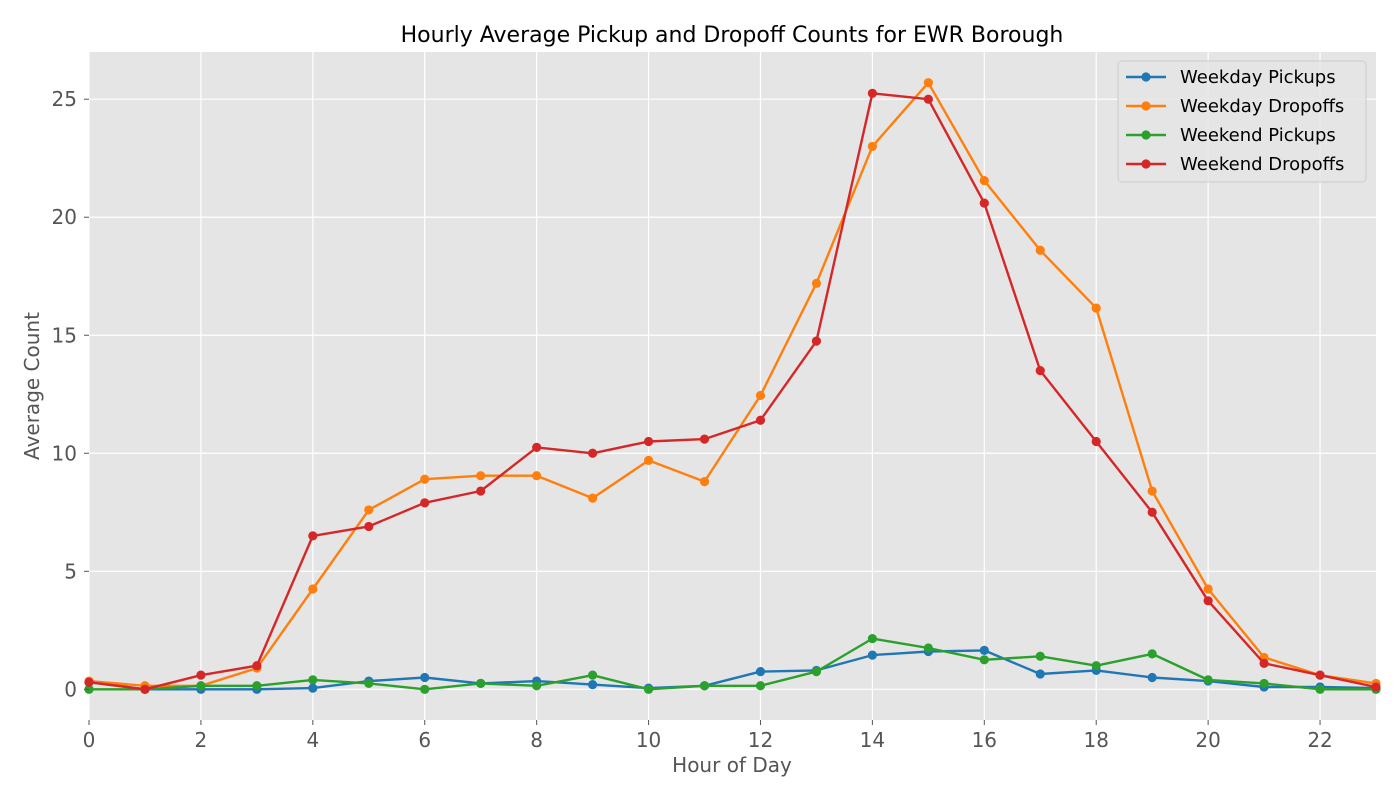 This screenshot has height=800, width=1400. Describe the element at coordinates (64, 453) in the screenshot. I see `y-tick-label: 10` at that location.